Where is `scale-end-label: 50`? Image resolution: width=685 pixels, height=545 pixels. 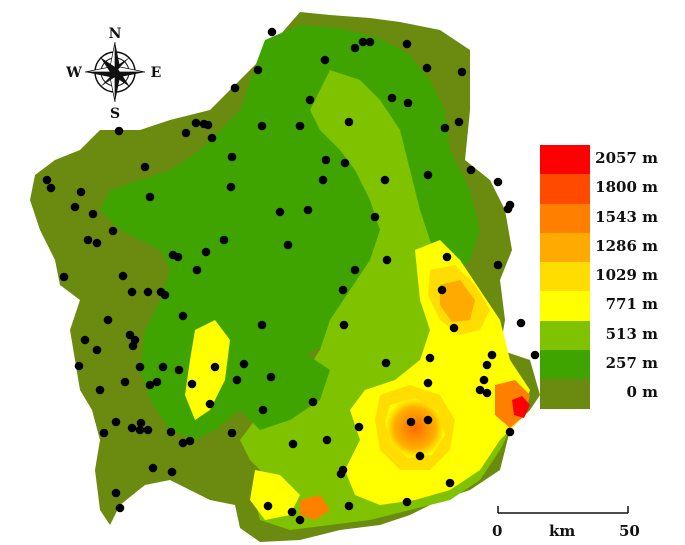
scale-end-label: 50 is located at coordinates (629, 531).